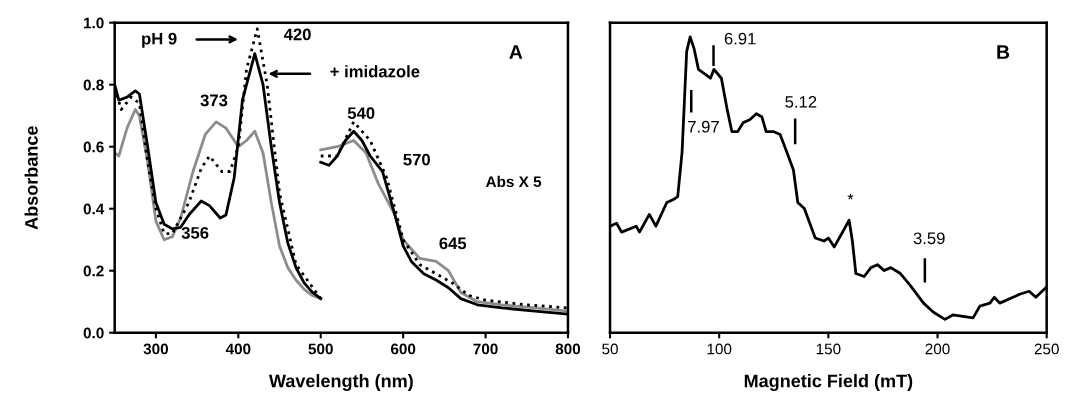 This screenshot has width=1065, height=409. I want to click on y-tick-label: 0.8, so click(93, 85).